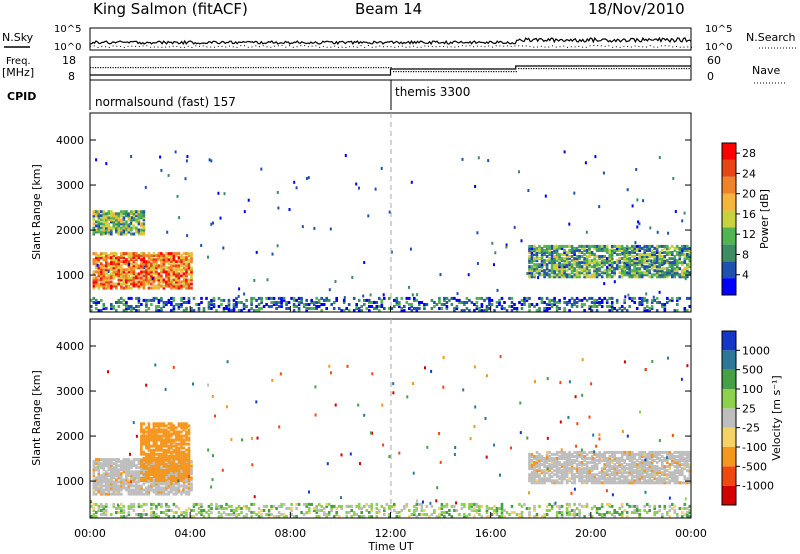  What do you see at coordinates (70, 185) in the screenshot?
I see `y-tick-label: 3000` at bounding box center [70, 185].